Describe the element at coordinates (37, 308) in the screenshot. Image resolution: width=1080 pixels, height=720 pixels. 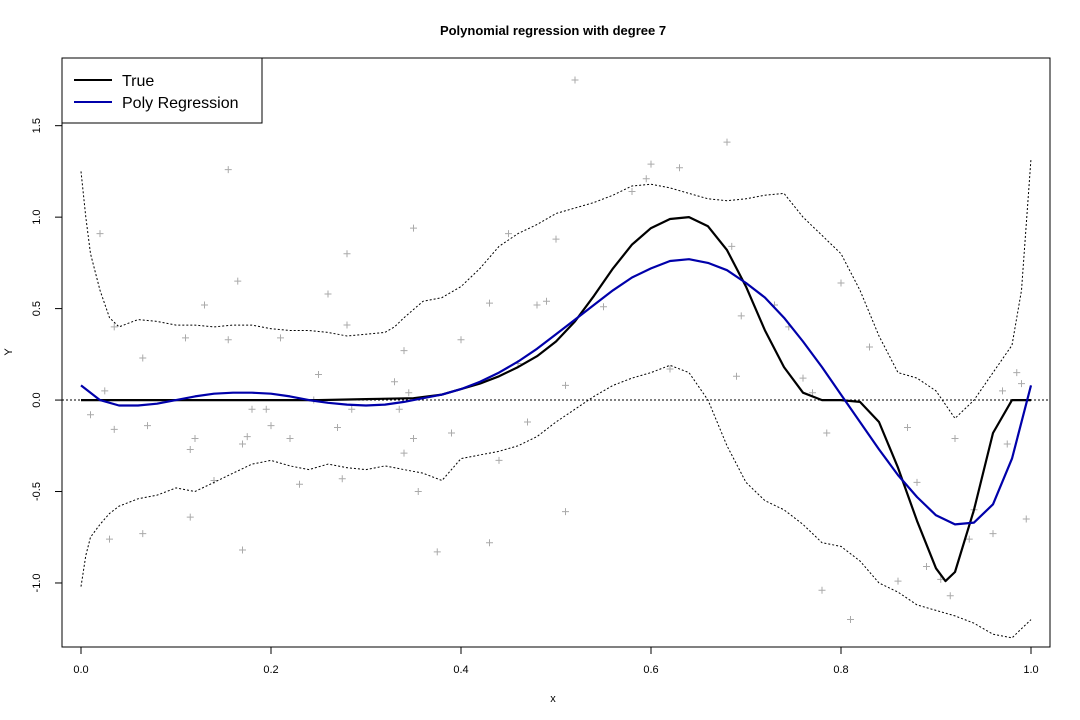
I see `y-tick-label: 0.5` at that location.